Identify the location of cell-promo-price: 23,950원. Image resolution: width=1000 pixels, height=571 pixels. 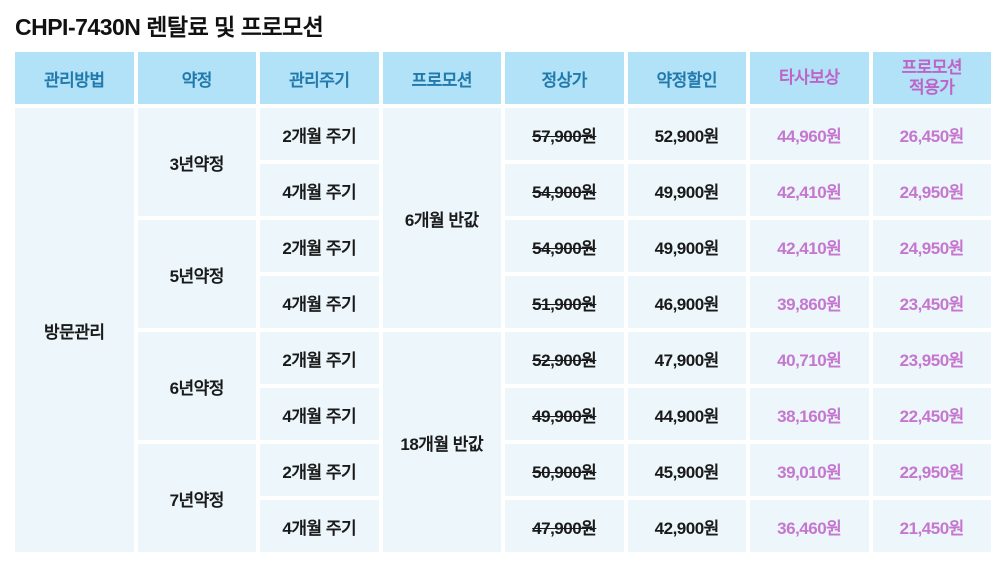
(931, 358).